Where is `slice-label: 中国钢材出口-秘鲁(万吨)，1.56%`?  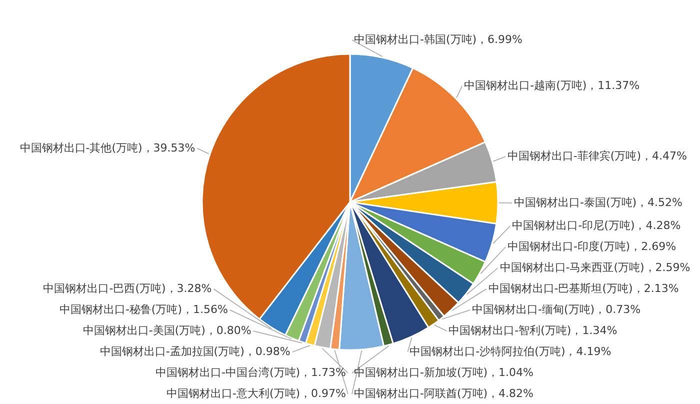 slice-label: 中国钢材出口-秘鲁(万吨)，1.56% is located at coordinates (143, 309).